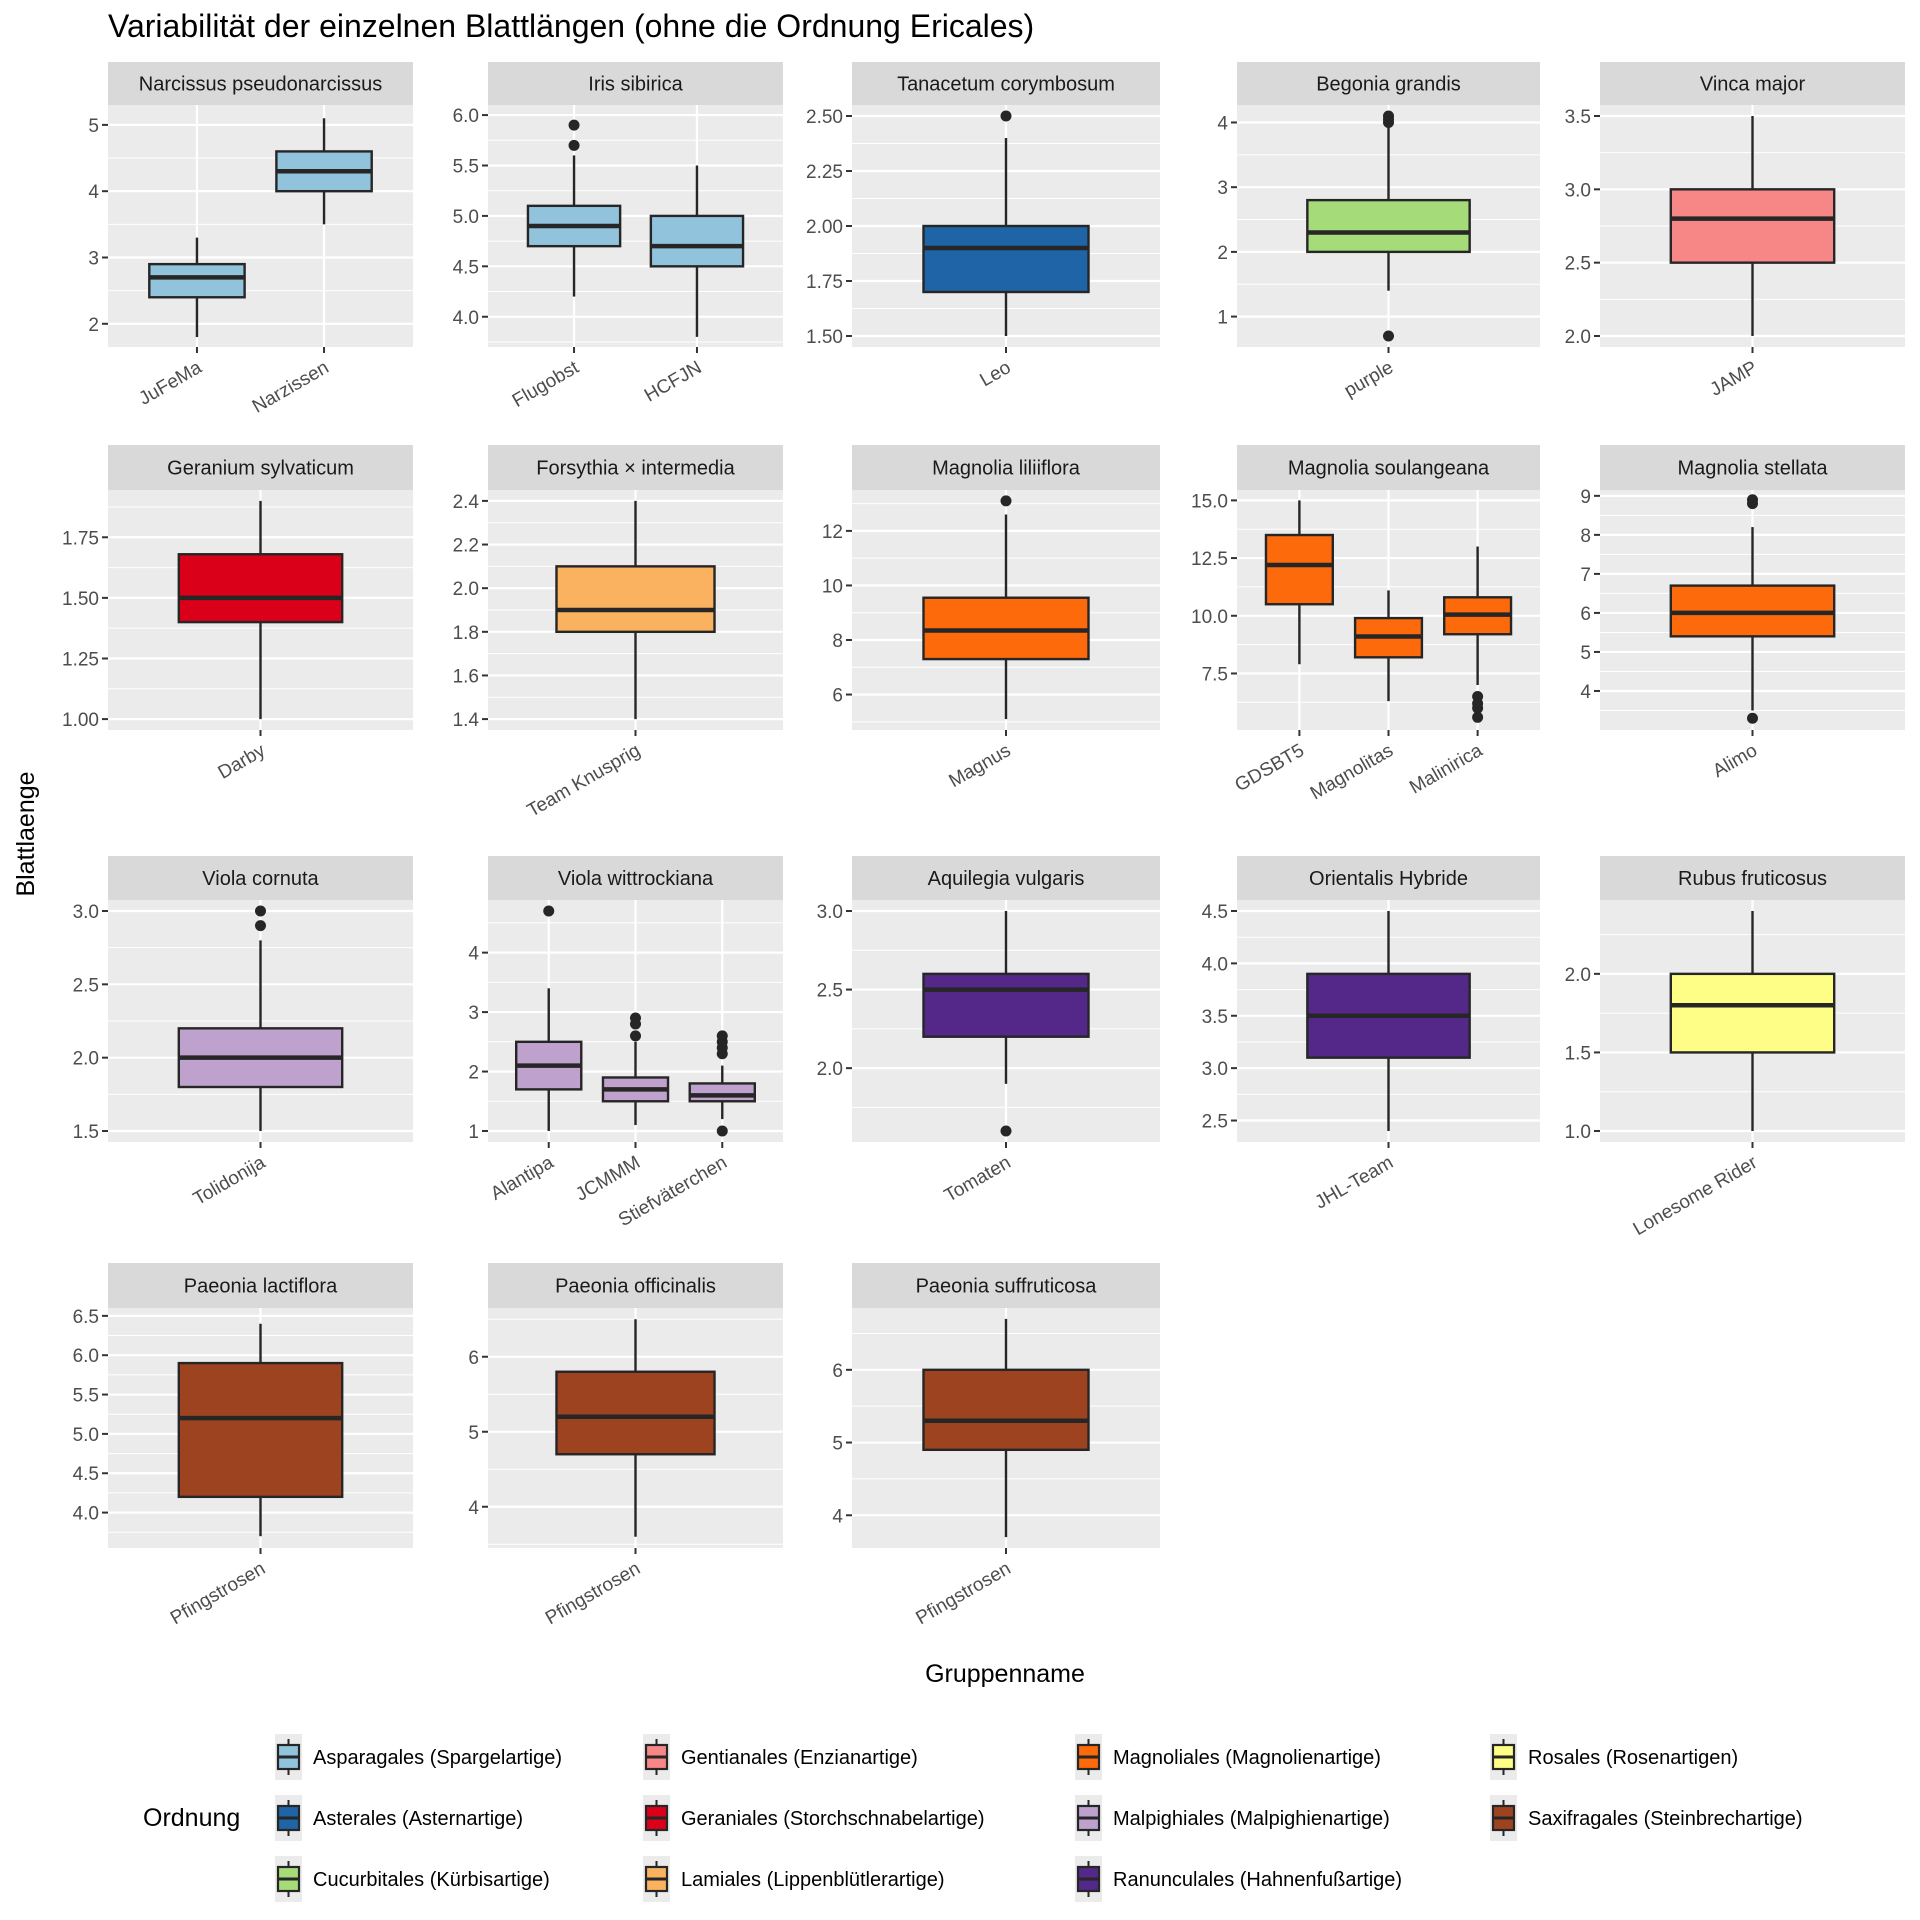 The width and height of the screenshot is (1920, 1920). Describe the element at coordinates (399, 1818) in the screenshot. I see `legend-item: Asterales (Asternartige)` at that location.